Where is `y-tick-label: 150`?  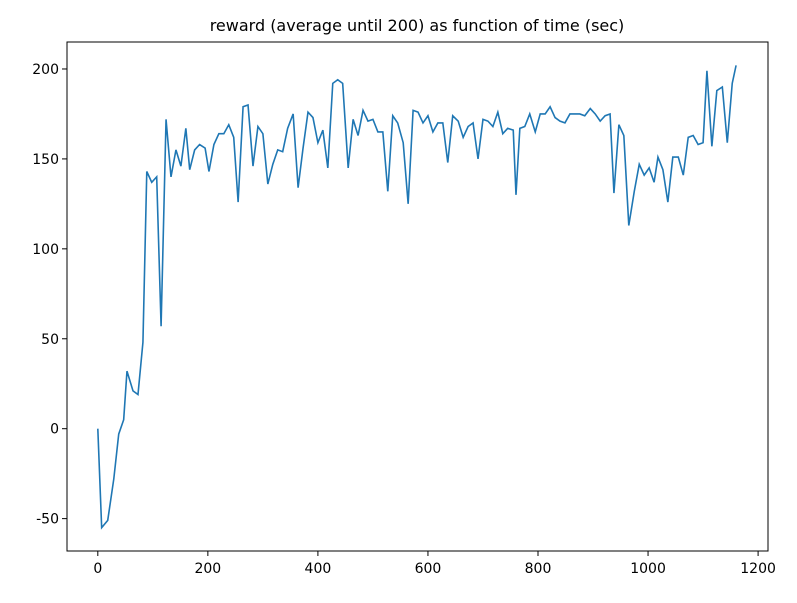 y-tick-label: 150 is located at coordinates (45, 160).